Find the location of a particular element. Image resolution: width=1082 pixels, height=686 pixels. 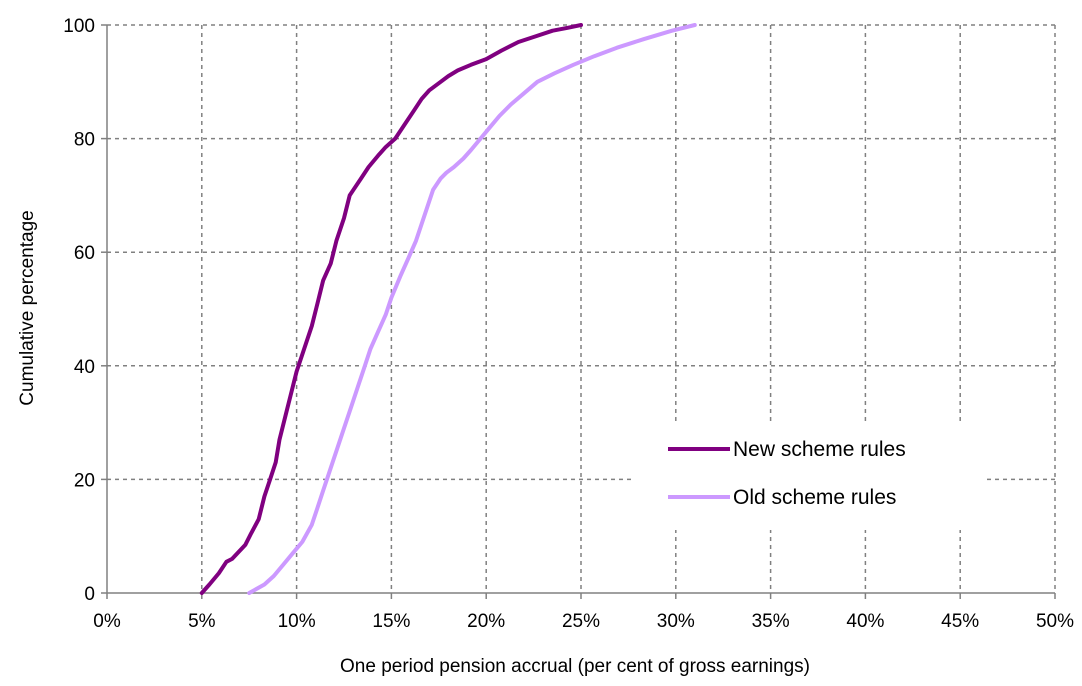

legend-label: New scheme rules is located at coordinates (819, 449).